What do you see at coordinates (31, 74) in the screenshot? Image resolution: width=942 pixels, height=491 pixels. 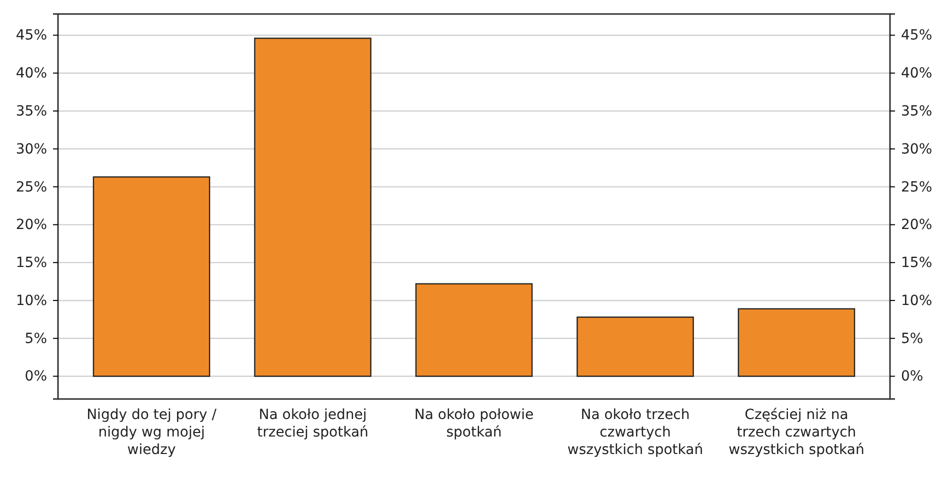 I see `y-tick-label: 40%` at bounding box center [31, 74].